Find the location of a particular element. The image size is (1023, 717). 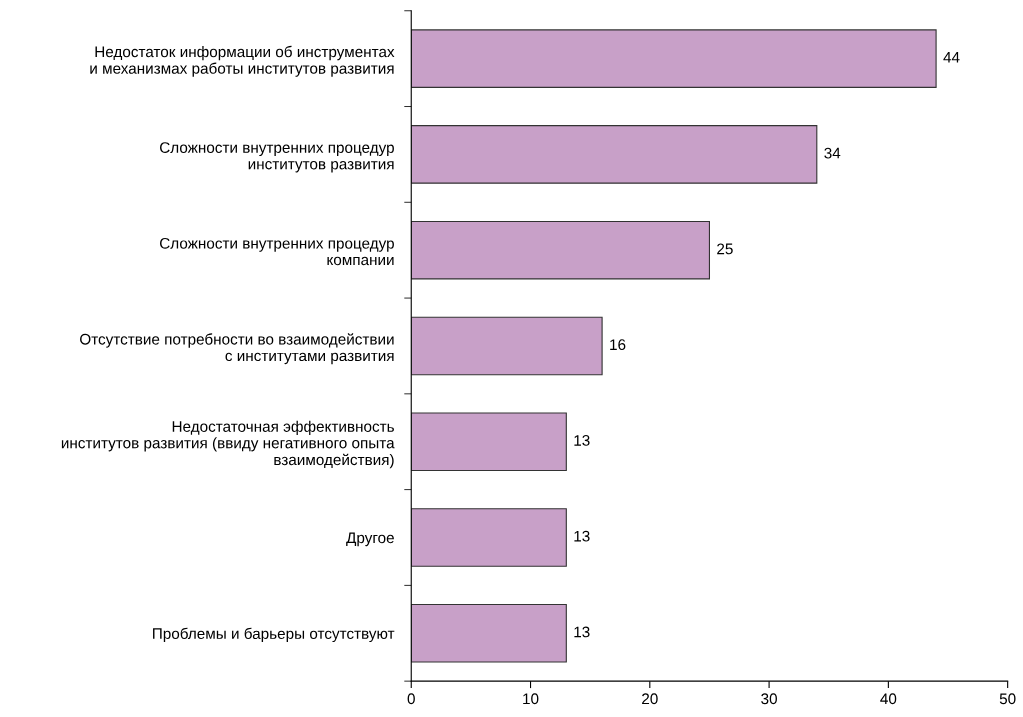

y-tick-label: Недостаток информации об инструментах и механизмах работы институтов развития is located at coordinates (242, 61).